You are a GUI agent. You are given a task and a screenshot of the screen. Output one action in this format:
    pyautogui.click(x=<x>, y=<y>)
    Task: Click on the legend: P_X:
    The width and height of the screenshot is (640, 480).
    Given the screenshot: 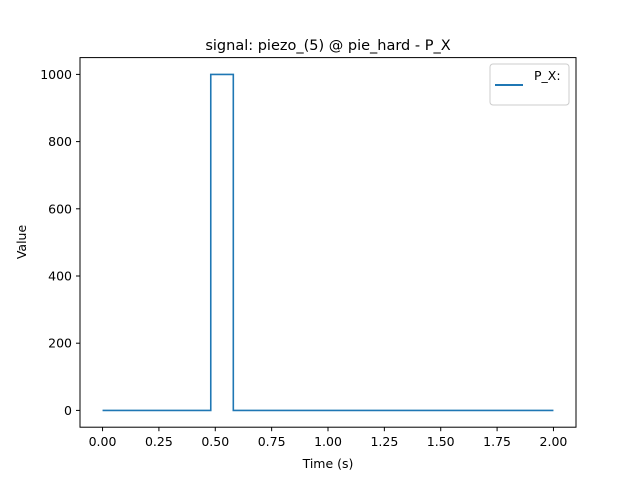 What is the action you would take?
    pyautogui.click(x=529, y=84)
    